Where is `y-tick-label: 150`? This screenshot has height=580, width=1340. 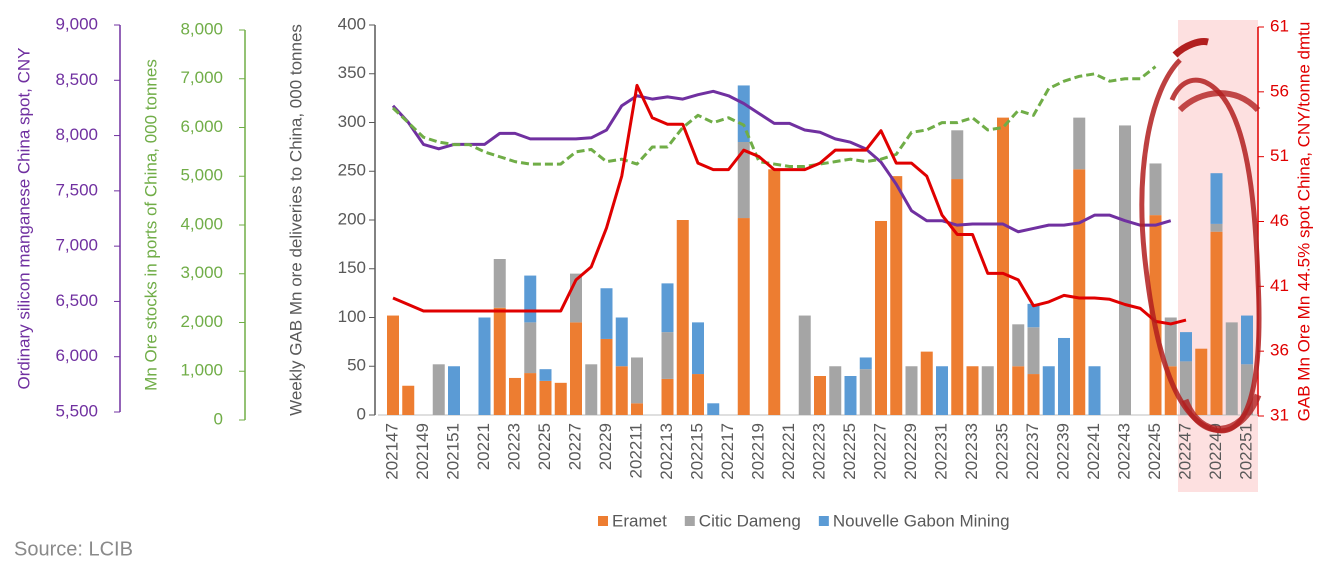
y-tick-label: 150 is located at coordinates (352, 267).